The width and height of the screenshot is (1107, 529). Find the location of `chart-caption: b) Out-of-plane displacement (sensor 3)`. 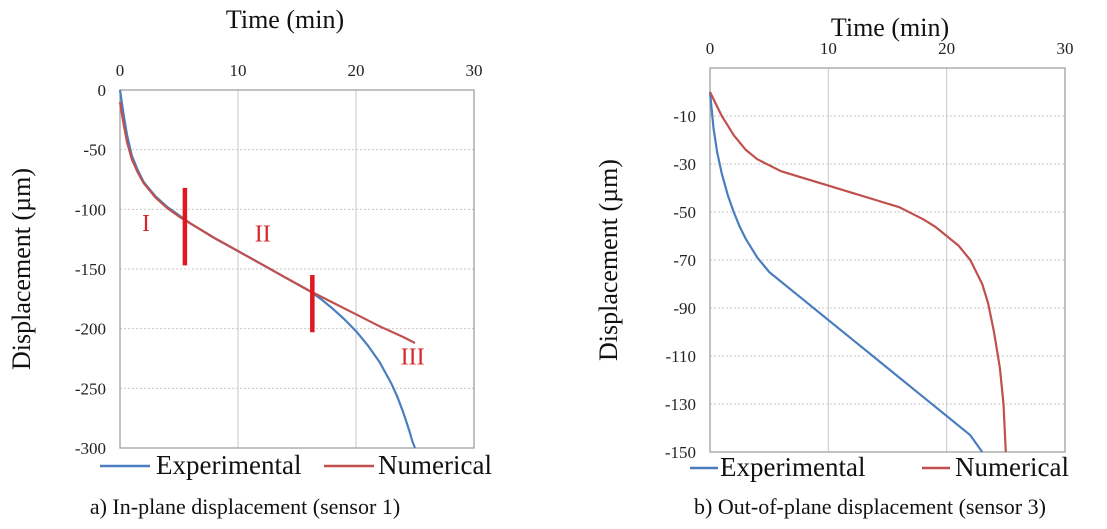

chart-caption: b) Out-of-plane displacement (sensor 3) is located at coordinates (870, 506).